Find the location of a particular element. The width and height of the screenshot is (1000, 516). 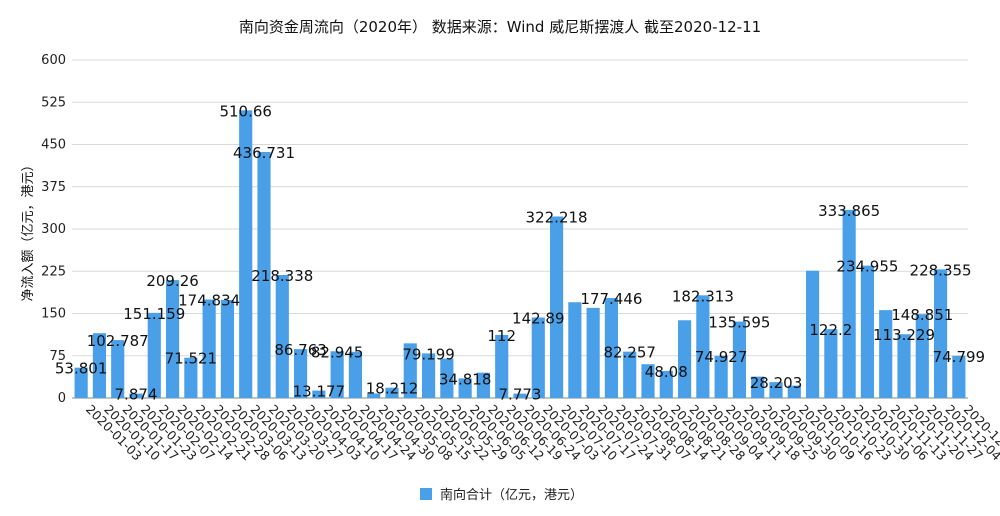

y-tick-label: 150 is located at coordinates (53, 314).